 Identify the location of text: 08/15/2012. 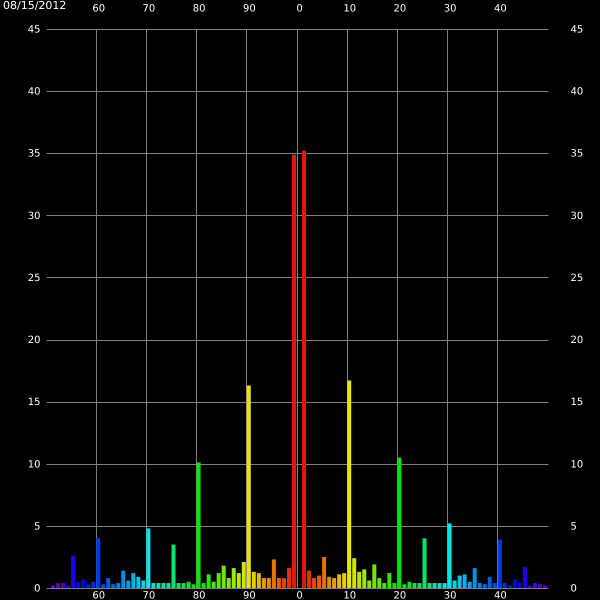
(34, 6).